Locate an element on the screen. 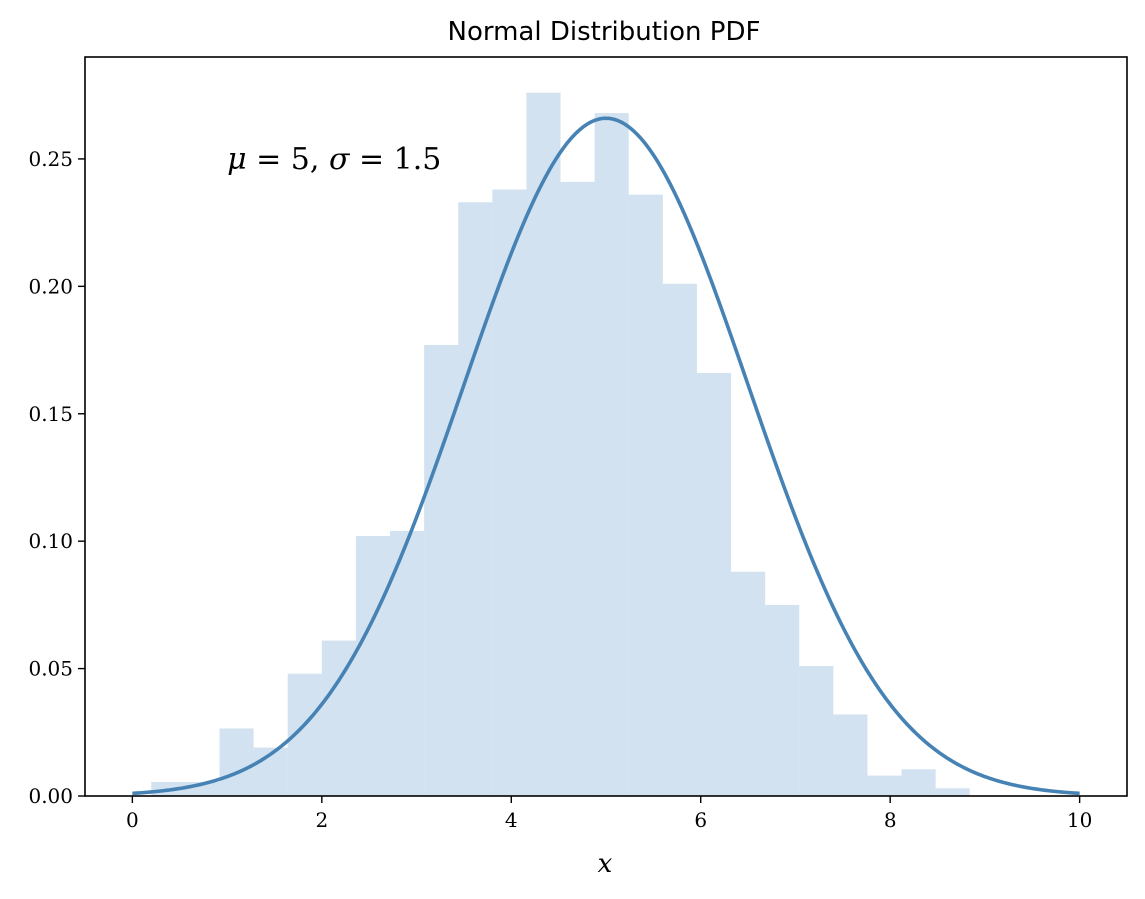  y-axis-ticks: 0.00 0.05 0.10 0.15 0.20 0.25 is located at coordinates (56, 477).